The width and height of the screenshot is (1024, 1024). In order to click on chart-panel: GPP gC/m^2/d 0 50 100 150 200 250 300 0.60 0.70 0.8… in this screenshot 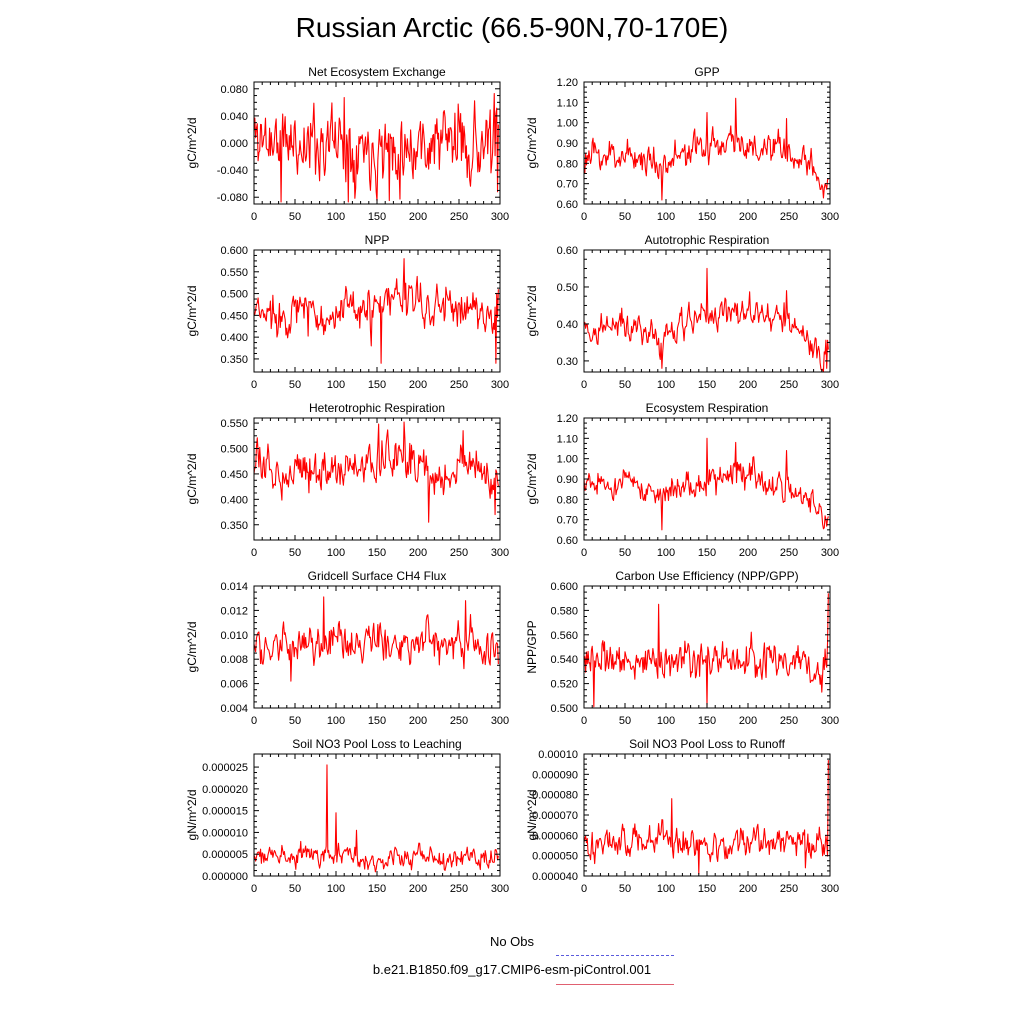, I will do `click(682, 144)`.